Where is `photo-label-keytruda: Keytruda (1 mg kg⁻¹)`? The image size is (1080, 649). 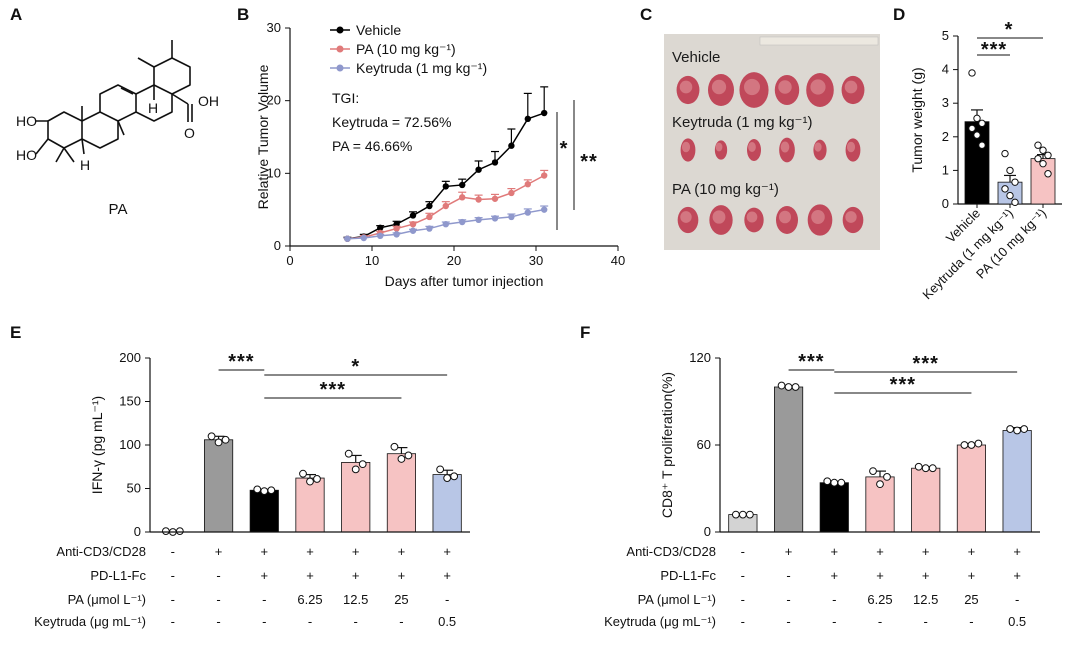
photo-label-keytruda: Keytruda (1 mg kg⁻¹) is located at coordinates (742, 122).